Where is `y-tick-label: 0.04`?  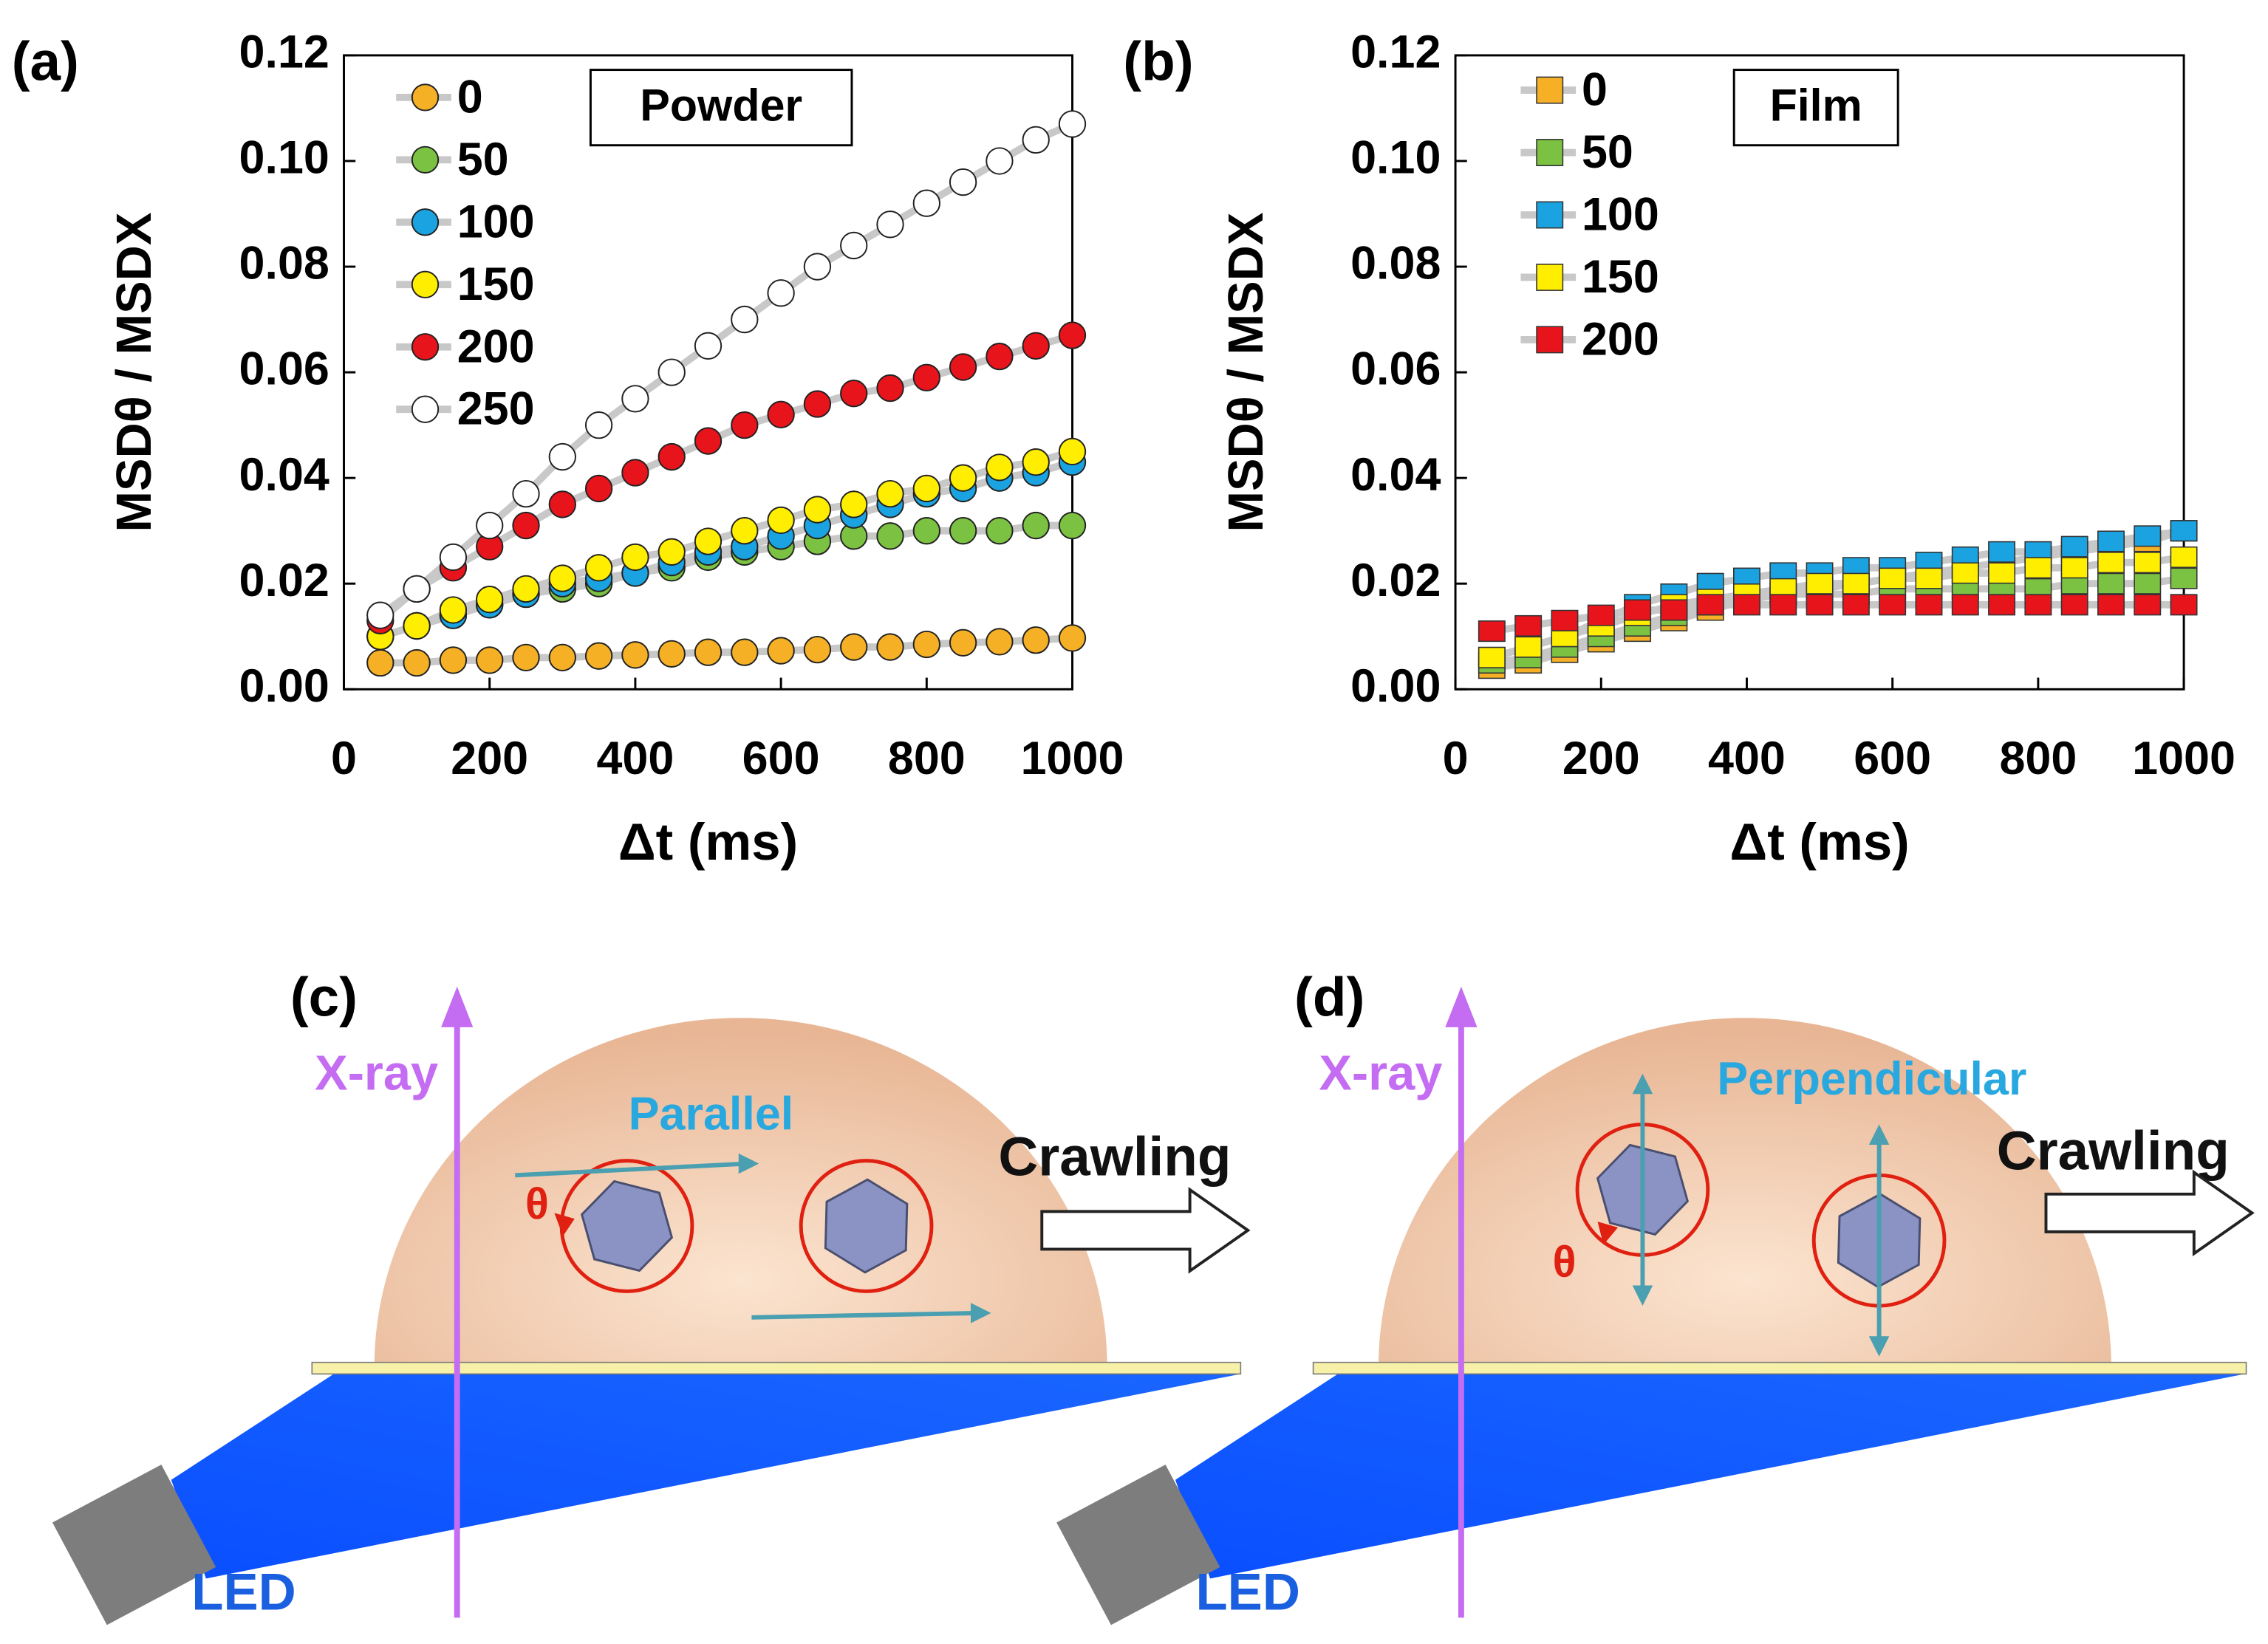 y-tick-label: 0.04 is located at coordinates (1395, 475).